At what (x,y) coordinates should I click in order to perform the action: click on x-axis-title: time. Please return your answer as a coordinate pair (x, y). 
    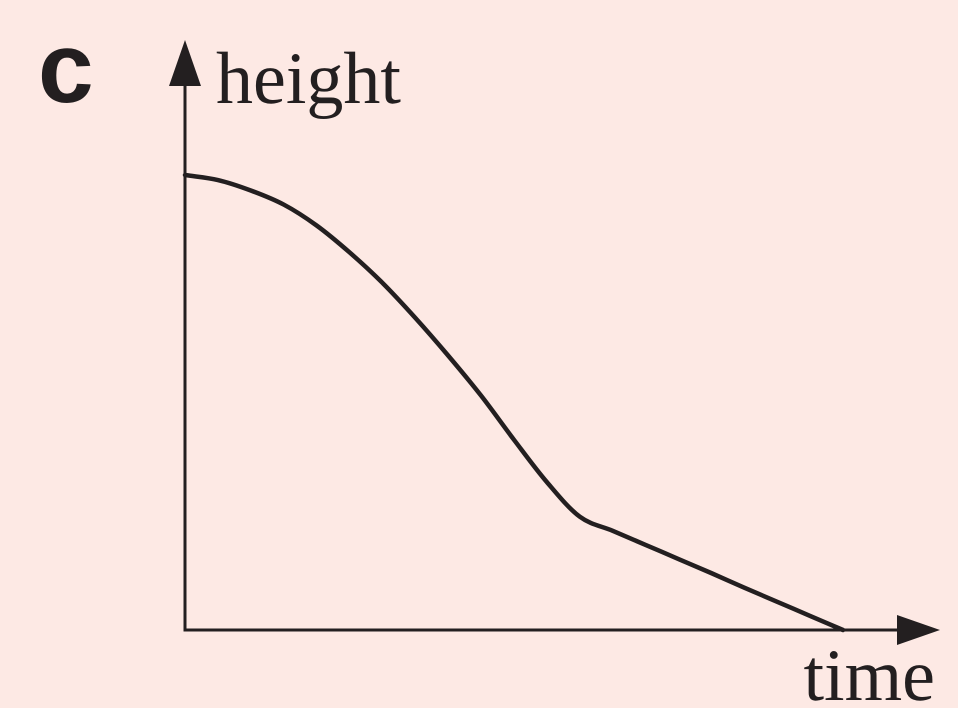
    Looking at the image, I should click on (869, 671).